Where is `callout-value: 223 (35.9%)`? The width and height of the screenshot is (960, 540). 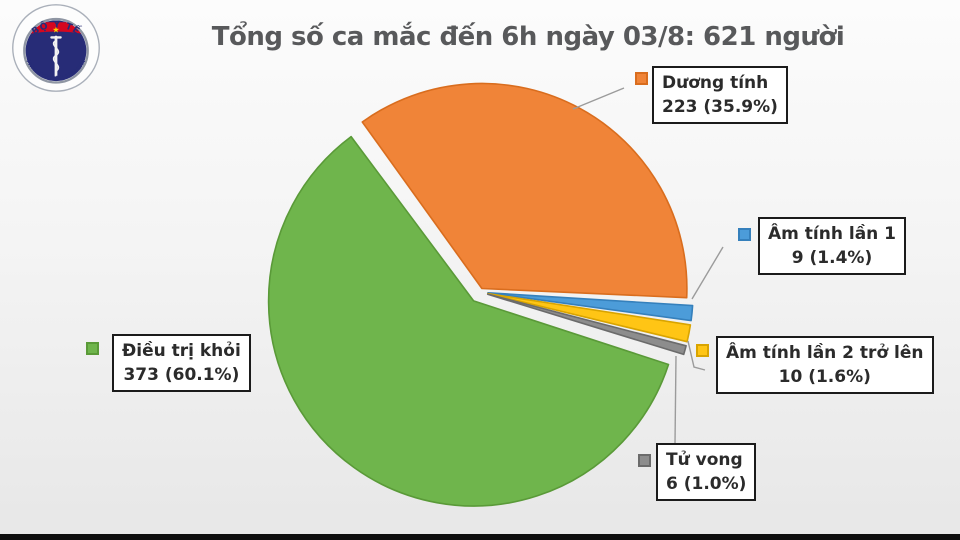 callout-value: 223 (35.9%) is located at coordinates (720, 107).